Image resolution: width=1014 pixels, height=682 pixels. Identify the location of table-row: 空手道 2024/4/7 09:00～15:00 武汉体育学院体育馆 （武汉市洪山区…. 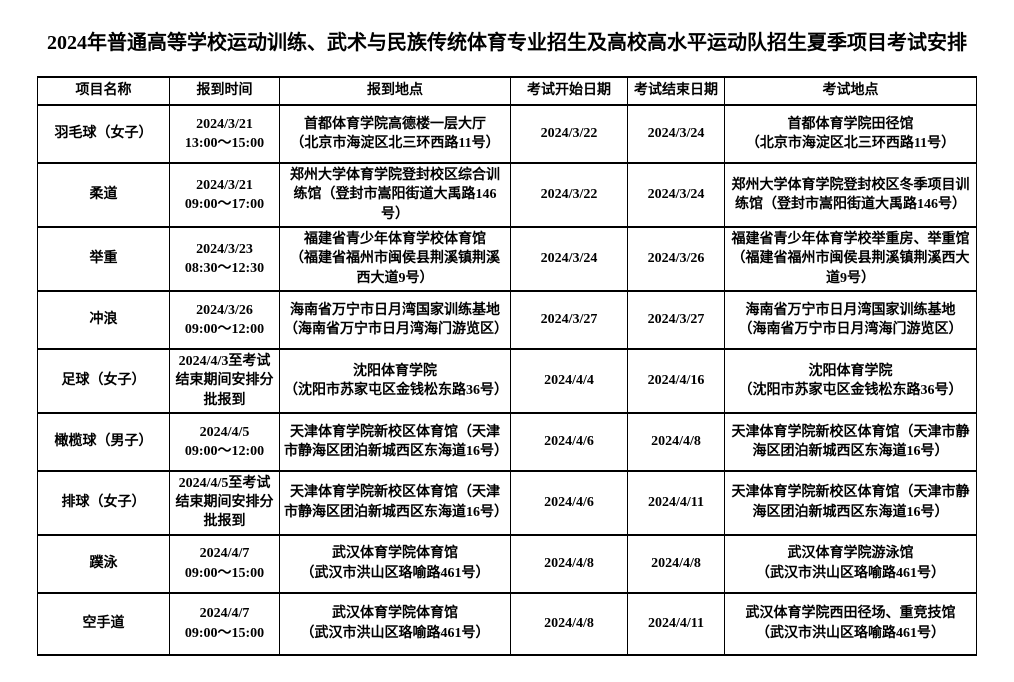
(507, 623).